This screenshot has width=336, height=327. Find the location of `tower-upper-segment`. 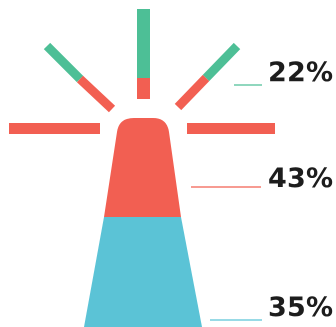

tower-upper-segment is located at coordinates (142, 167).